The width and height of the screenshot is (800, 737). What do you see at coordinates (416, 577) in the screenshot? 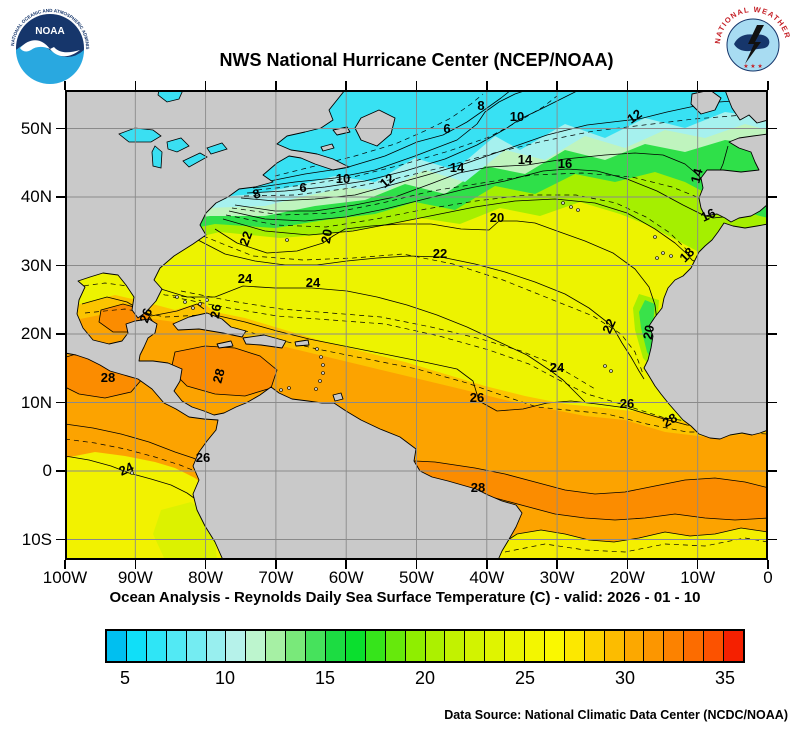
I see `lon-label: 50W` at bounding box center [416, 577].